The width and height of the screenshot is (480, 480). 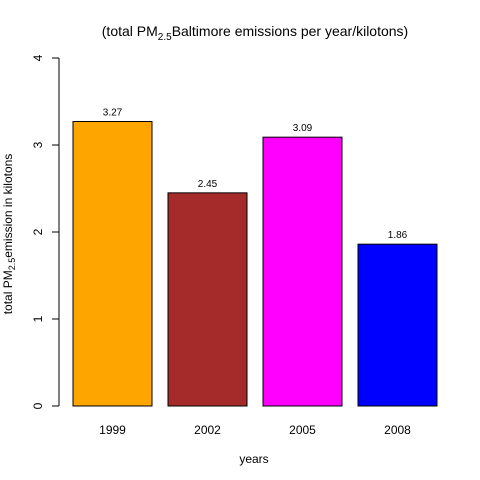 What do you see at coordinates (12, 264) in the screenshot?
I see `y-axis-label-subscript: 2.5` at bounding box center [12, 264].